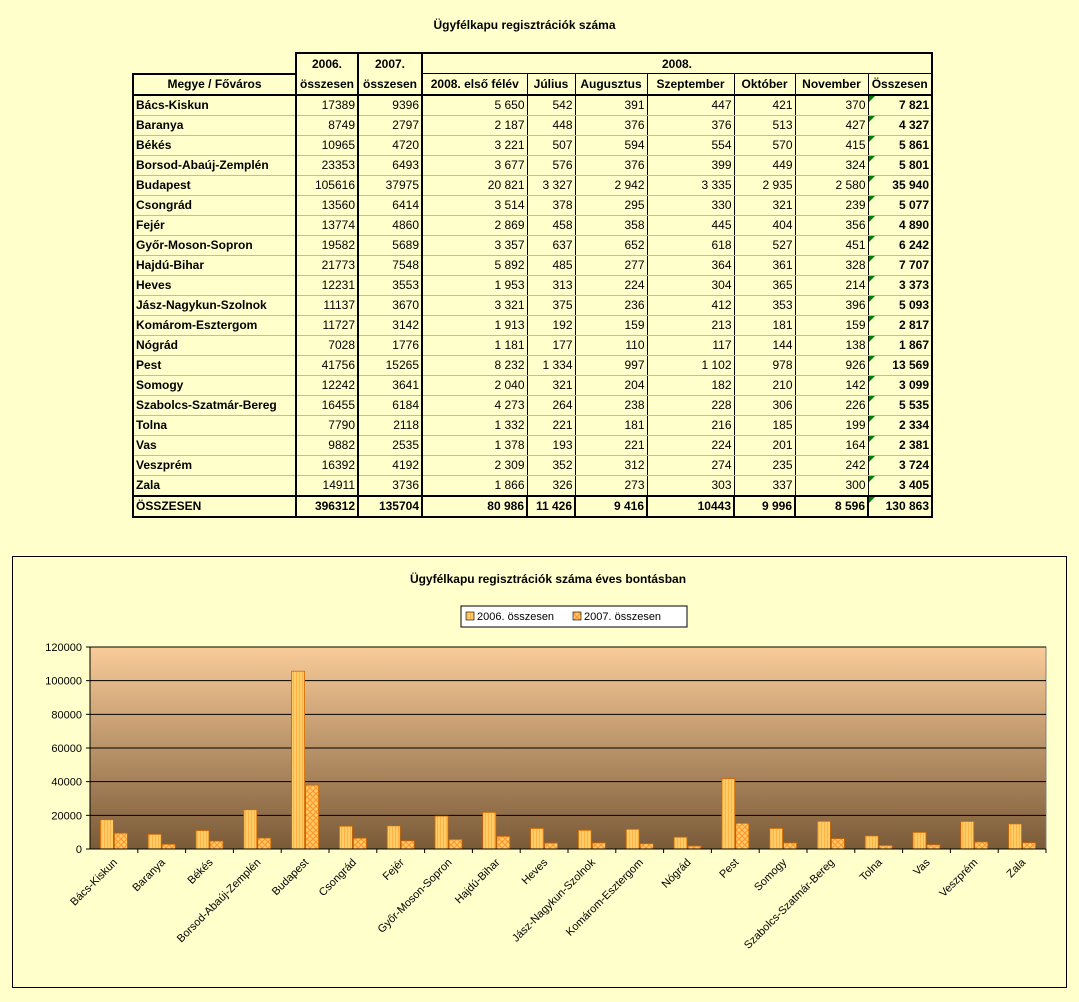 The width and height of the screenshot is (1079, 1002). What do you see at coordinates (577, 616) in the screenshot?
I see `legend-swatch-2007` at bounding box center [577, 616].